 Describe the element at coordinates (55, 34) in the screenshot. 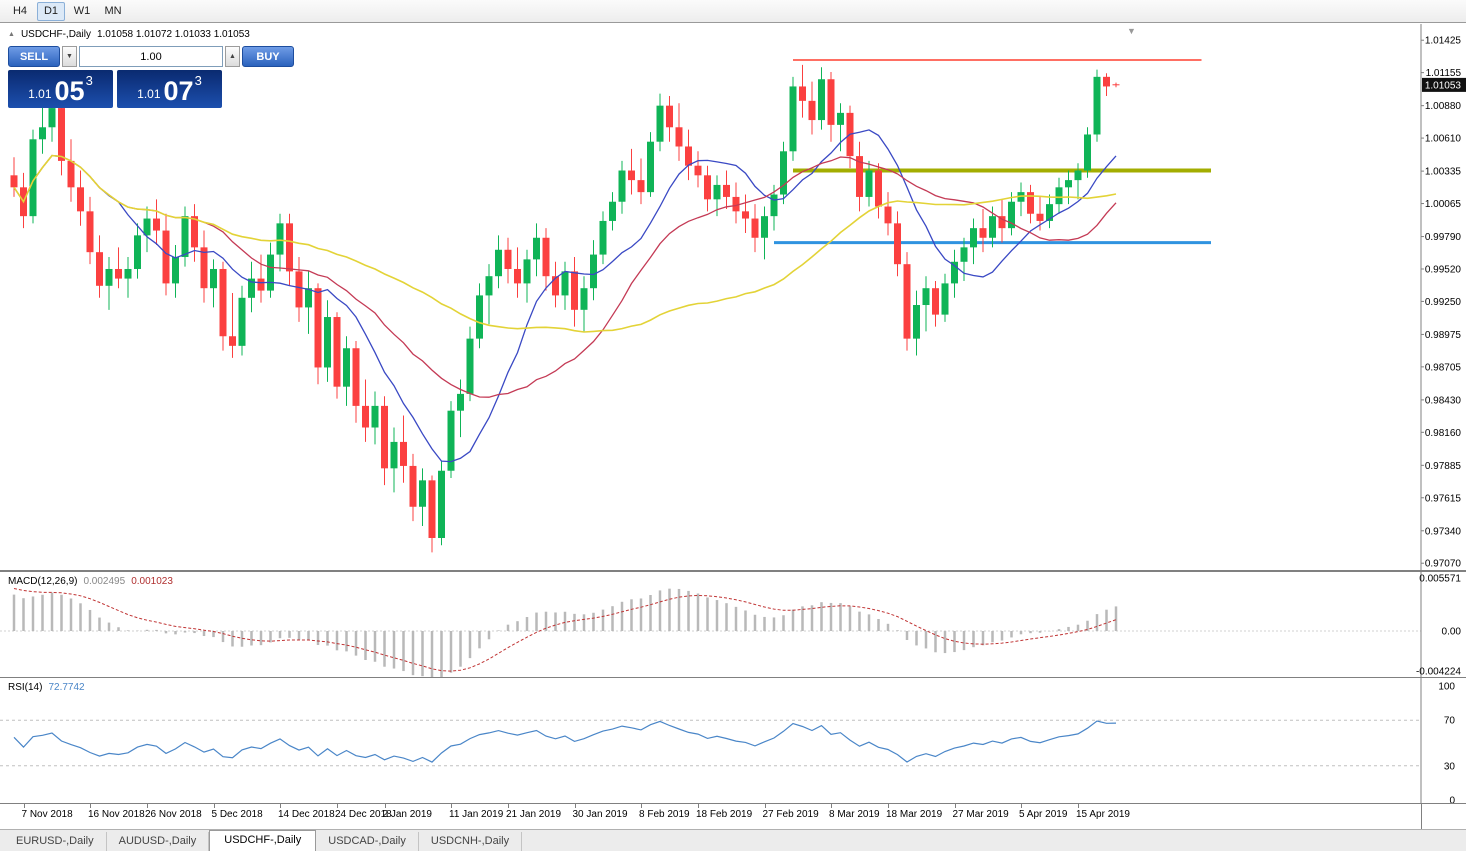

I see `chart-symbol-title: USDCHF-,Daily` at that location.